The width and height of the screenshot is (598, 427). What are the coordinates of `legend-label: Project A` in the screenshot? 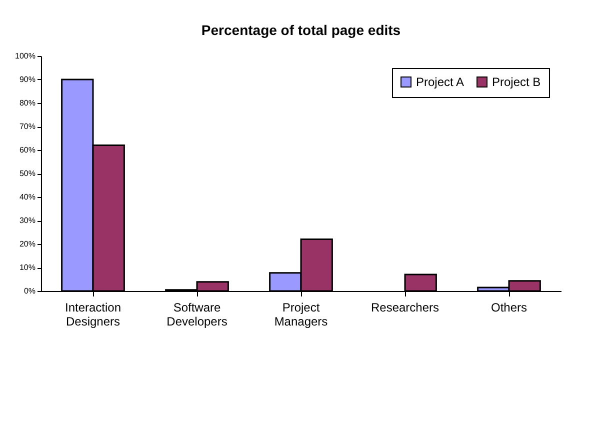 It's located at (440, 82).